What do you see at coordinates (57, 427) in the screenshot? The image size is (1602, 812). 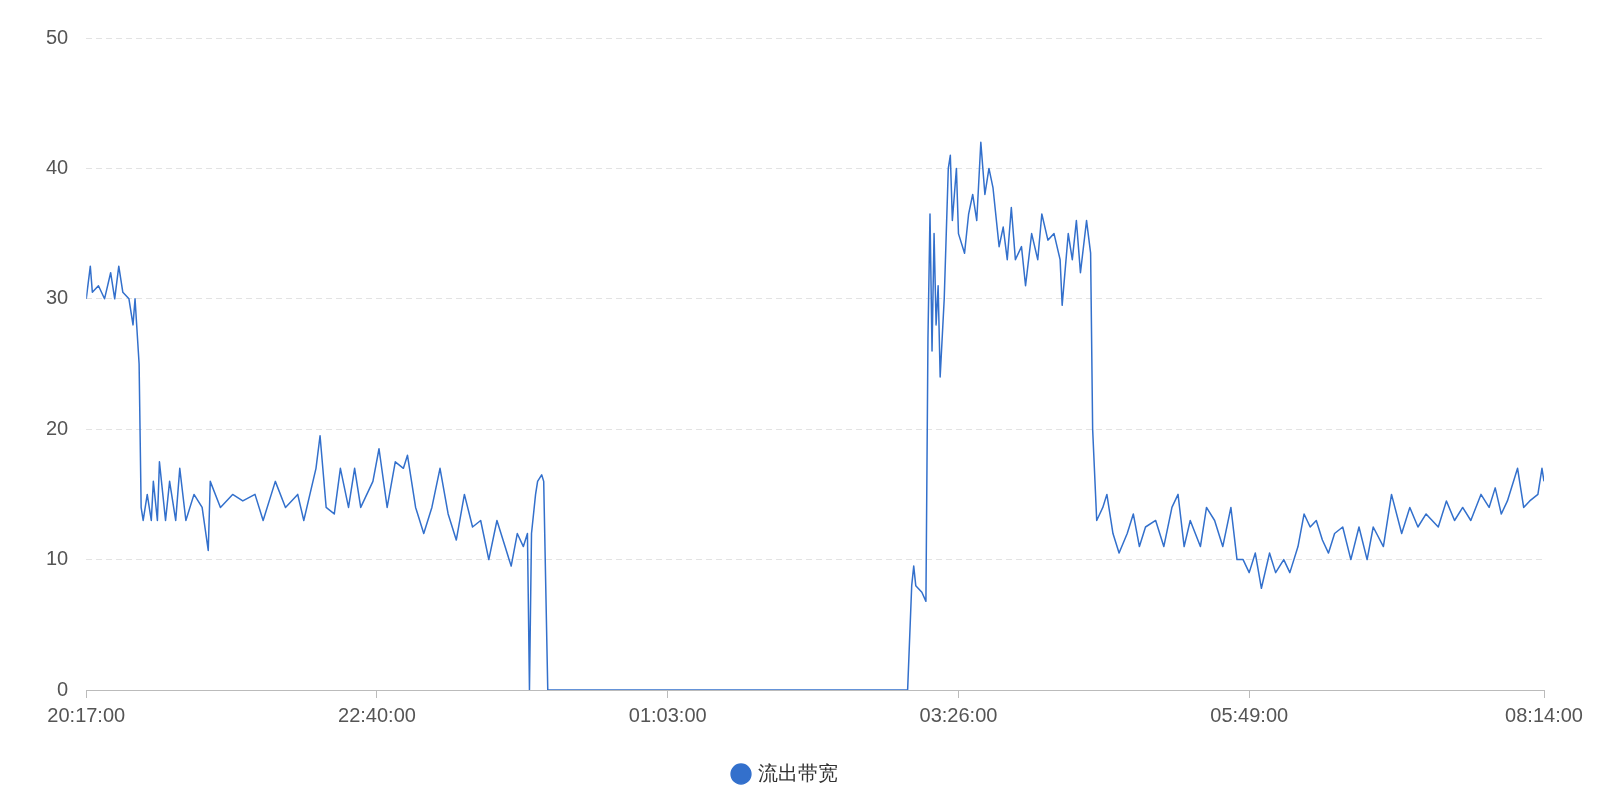 I see `y-tick-label: 20` at bounding box center [57, 427].